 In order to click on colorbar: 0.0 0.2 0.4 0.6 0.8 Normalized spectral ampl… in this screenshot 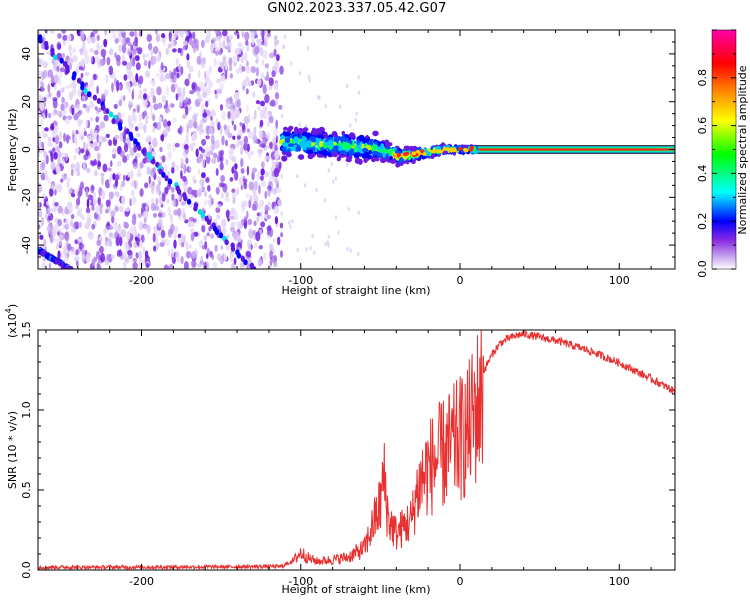, I will do `click(722, 153)`.